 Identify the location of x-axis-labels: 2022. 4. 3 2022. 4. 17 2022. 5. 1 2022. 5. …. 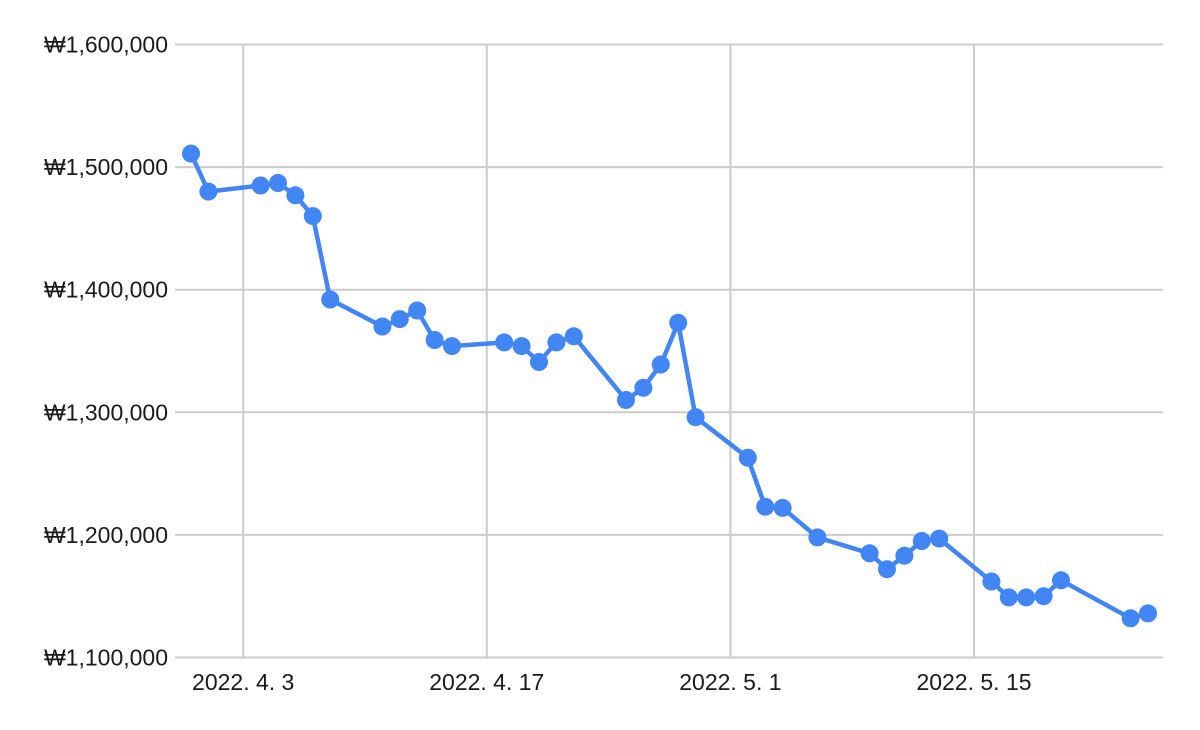
(612, 682).